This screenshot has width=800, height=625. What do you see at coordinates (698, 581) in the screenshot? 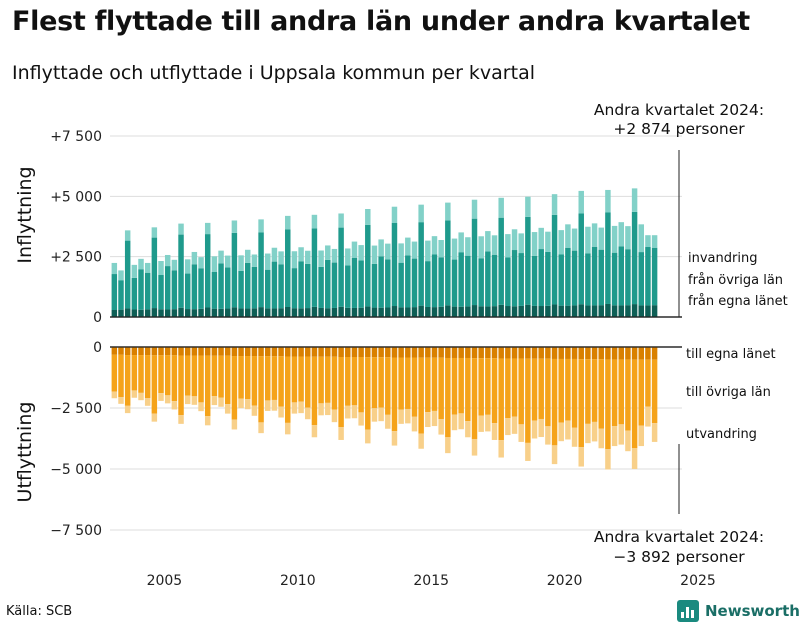
I see `x-tick-label: 2025` at bounding box center [698, 581].